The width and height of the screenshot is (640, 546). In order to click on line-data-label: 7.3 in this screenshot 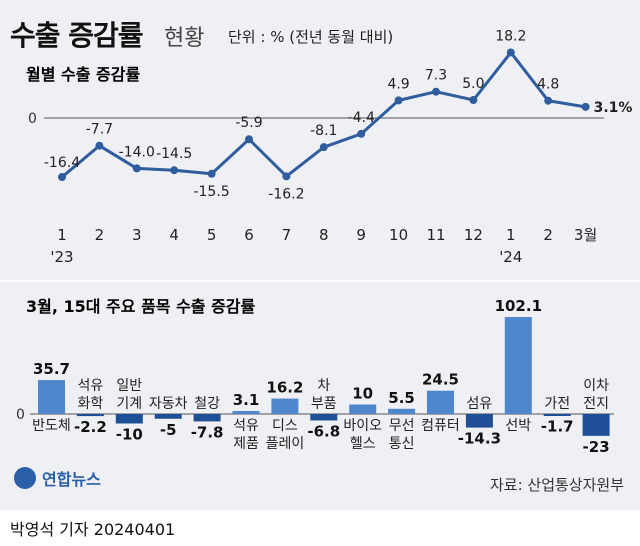, I will do `click(436, 76)`.